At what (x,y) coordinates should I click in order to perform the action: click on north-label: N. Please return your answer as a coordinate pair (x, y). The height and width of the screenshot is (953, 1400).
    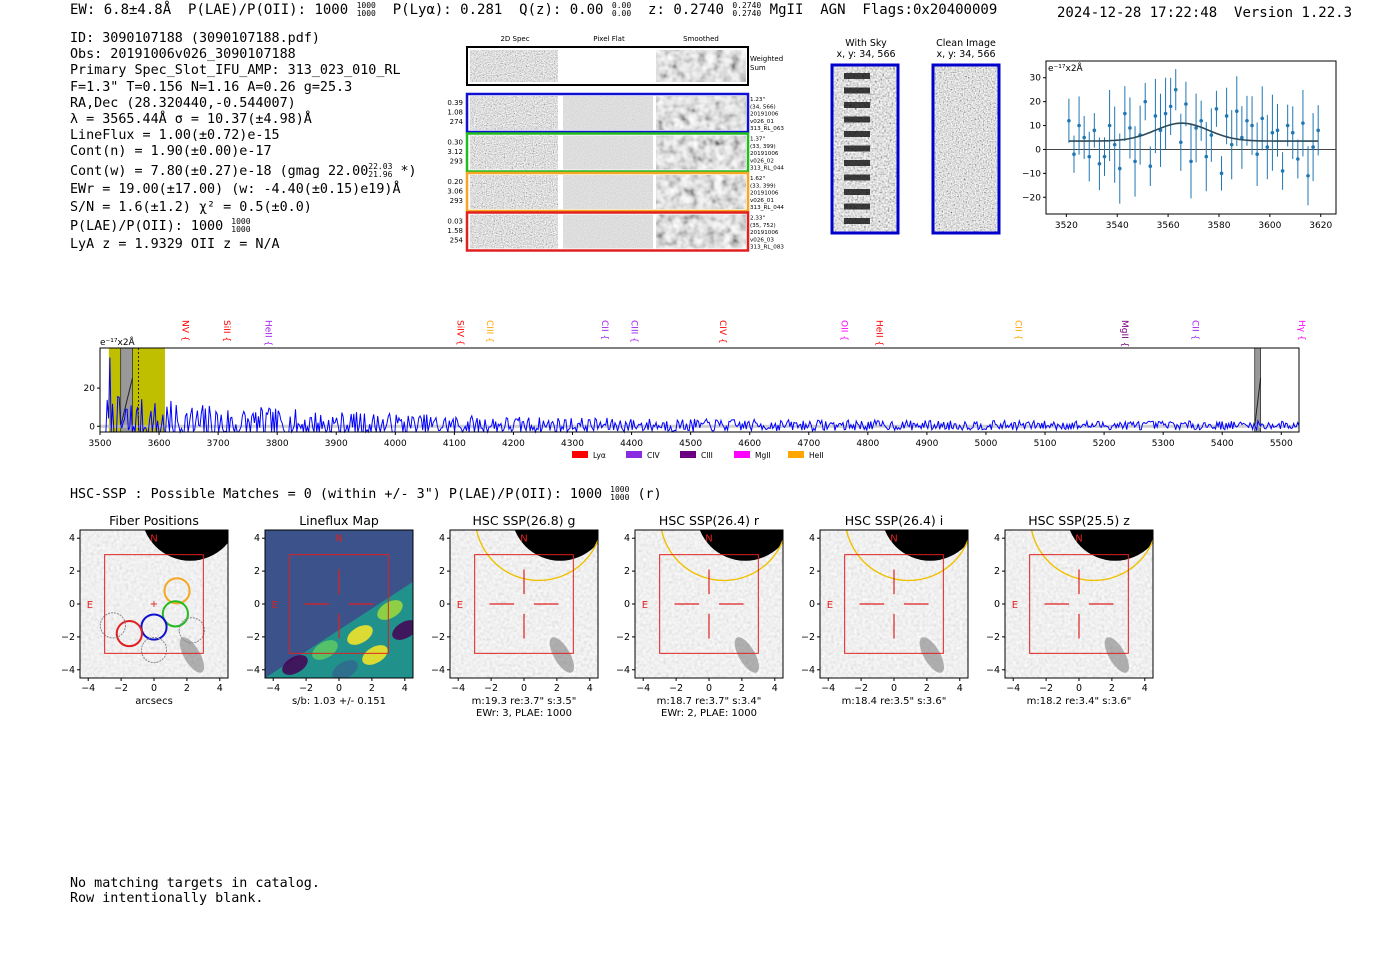
    Looking at the image, I should click on (523, 539).